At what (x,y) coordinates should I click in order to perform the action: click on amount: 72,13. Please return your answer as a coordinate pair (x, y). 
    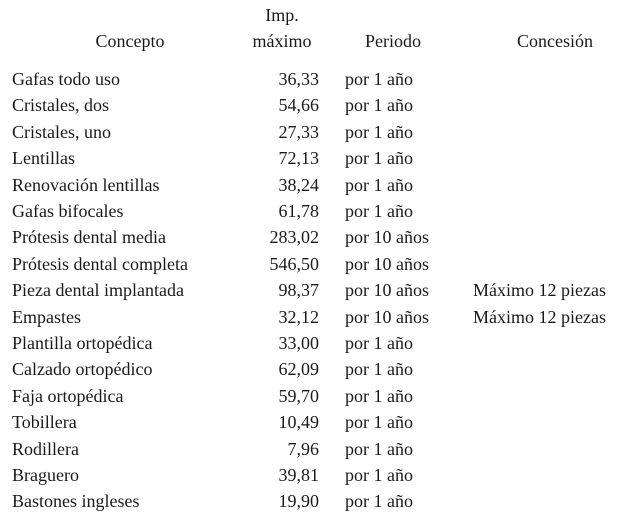
    Looking at the image, I should click on (299, 158).